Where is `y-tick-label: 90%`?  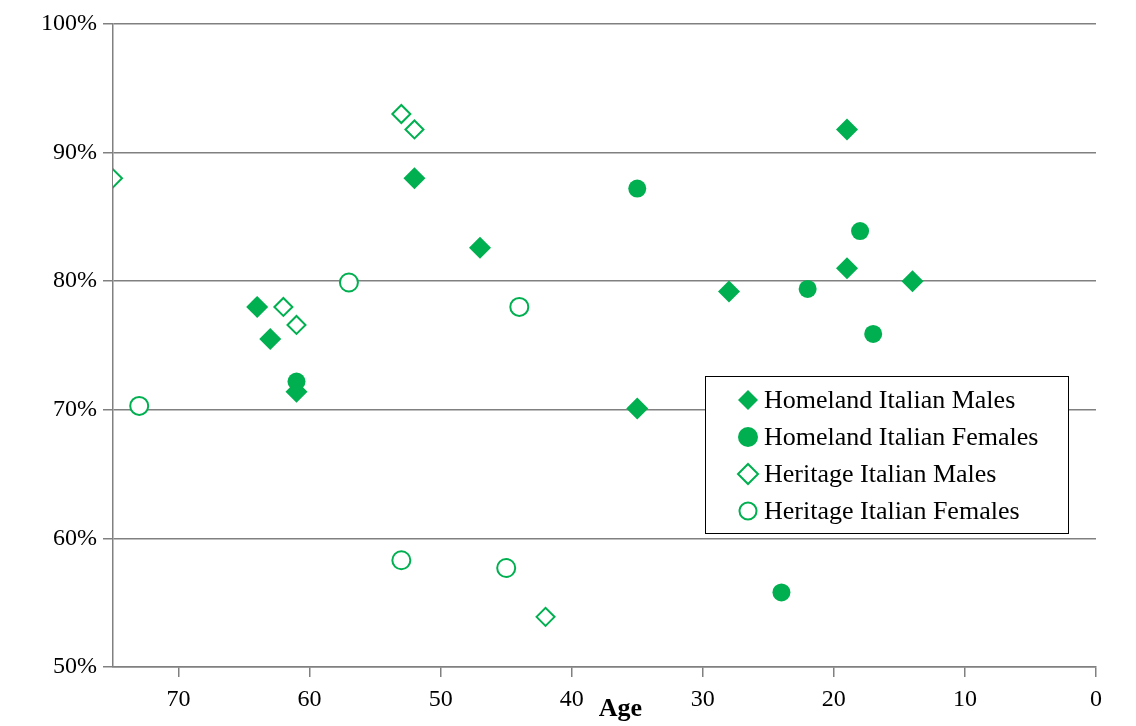
y-tick-label: 90% is located at coordinates (75, 150).